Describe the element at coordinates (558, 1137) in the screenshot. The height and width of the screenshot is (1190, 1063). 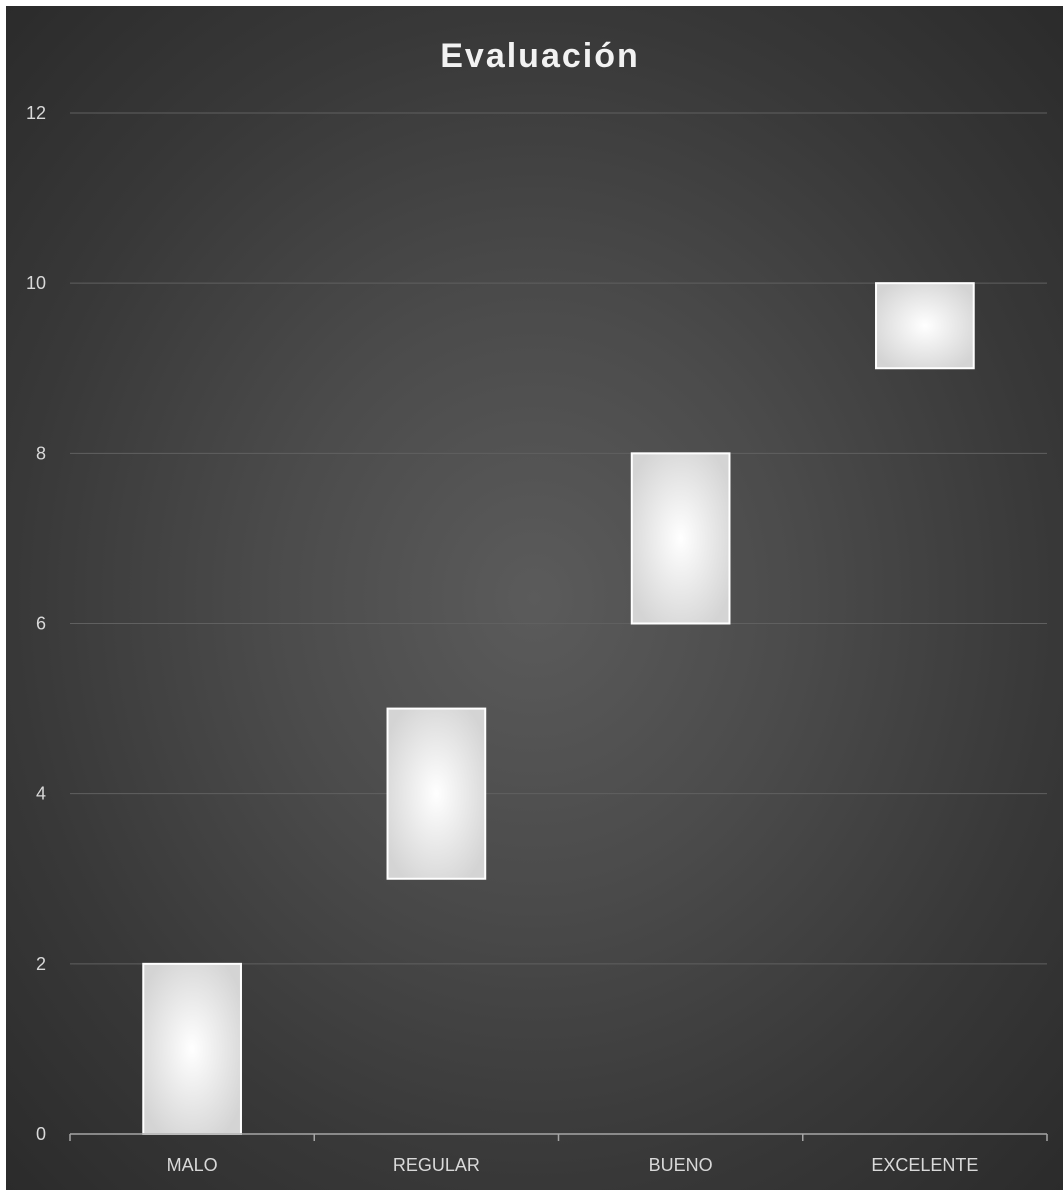
I see `x-axis` at that location.